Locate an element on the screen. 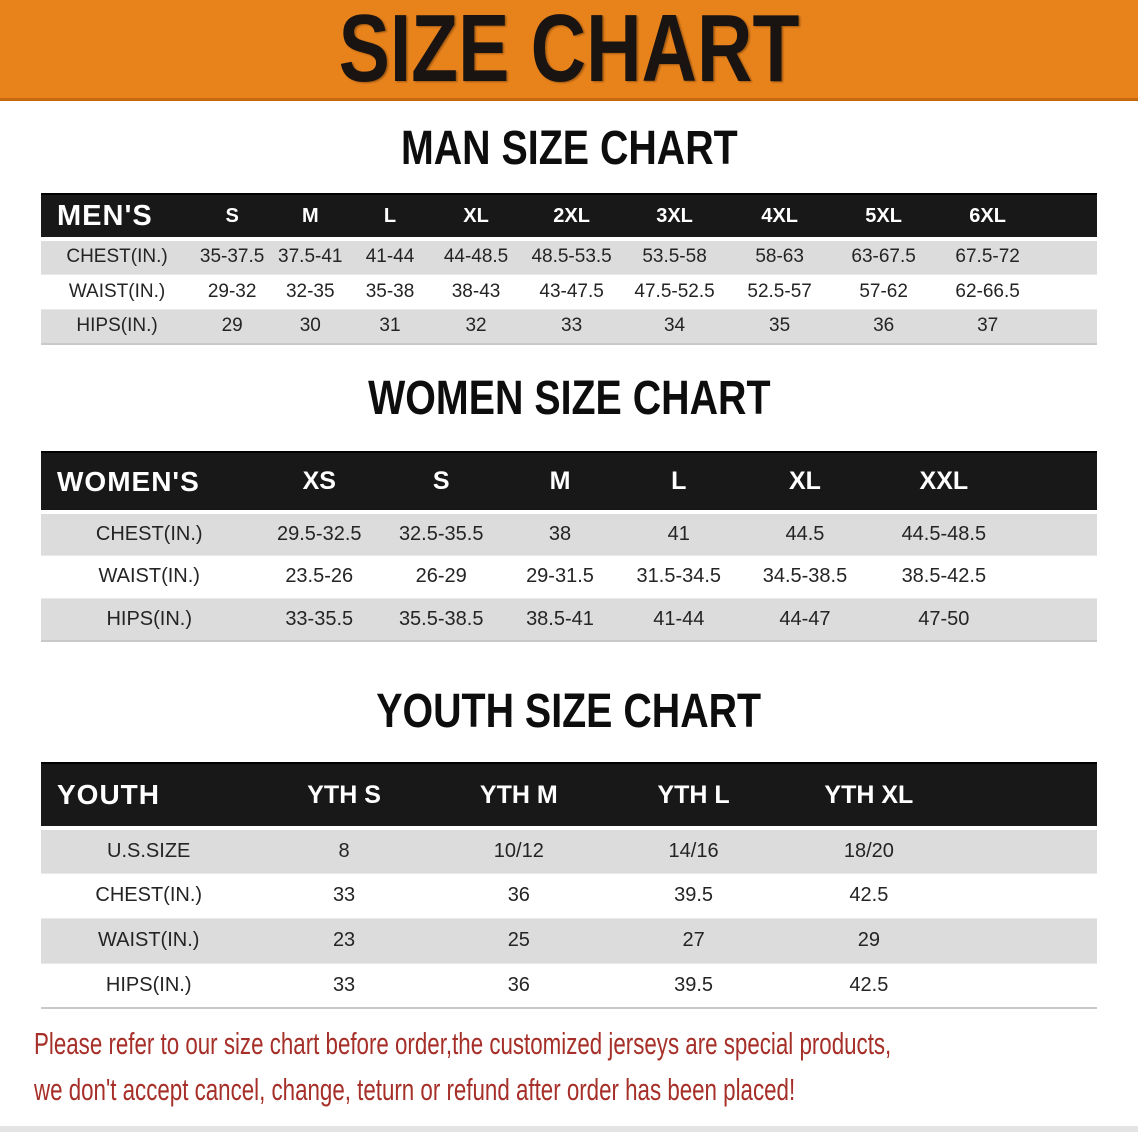 The height and width of the screenshot is (1132, 1138). size-value: 48.5-53.5 is located at coordinates (571, 257).